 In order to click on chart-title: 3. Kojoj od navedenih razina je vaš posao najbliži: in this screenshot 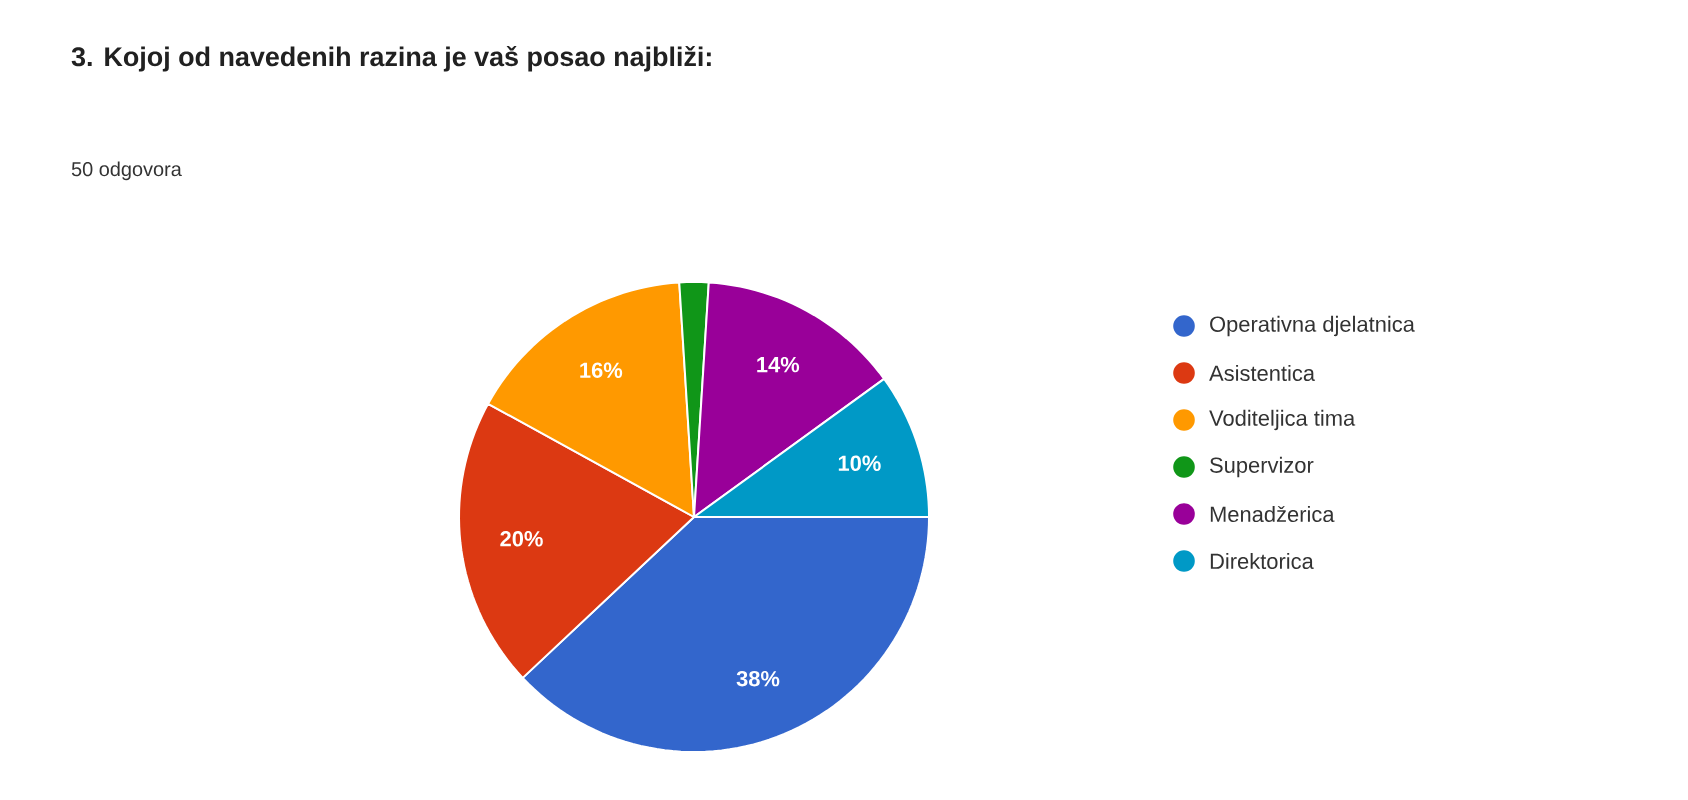, I will do `click(391, 58)`.